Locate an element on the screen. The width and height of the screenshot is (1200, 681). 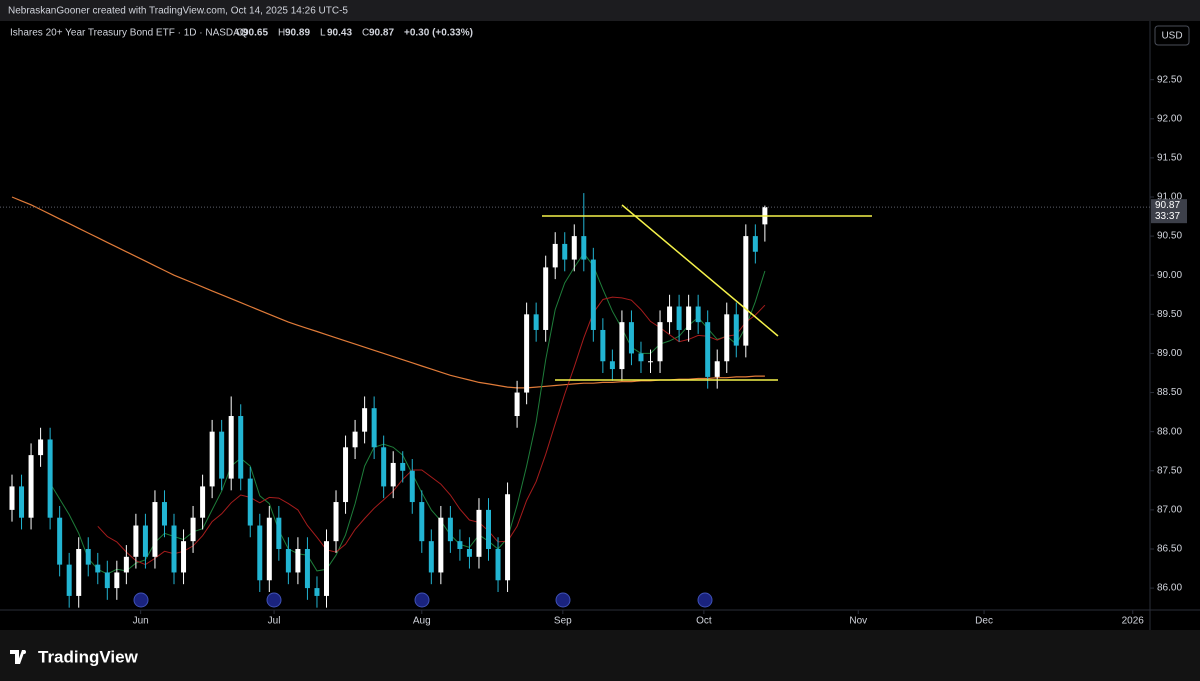
x-tick-label: Jun is located at coordinates (141, 621).